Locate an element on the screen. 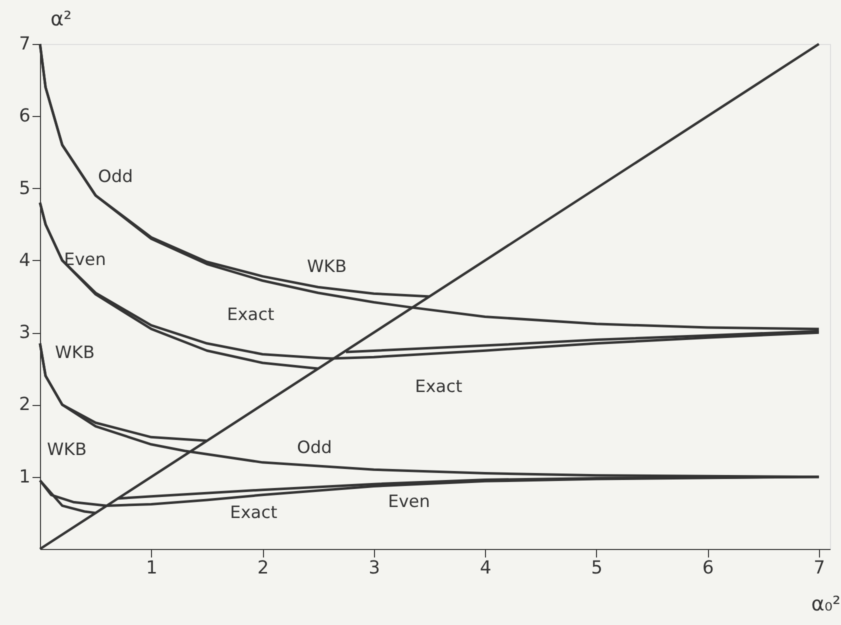  x-tick-label: 1 is located at coordinates (152, 568).